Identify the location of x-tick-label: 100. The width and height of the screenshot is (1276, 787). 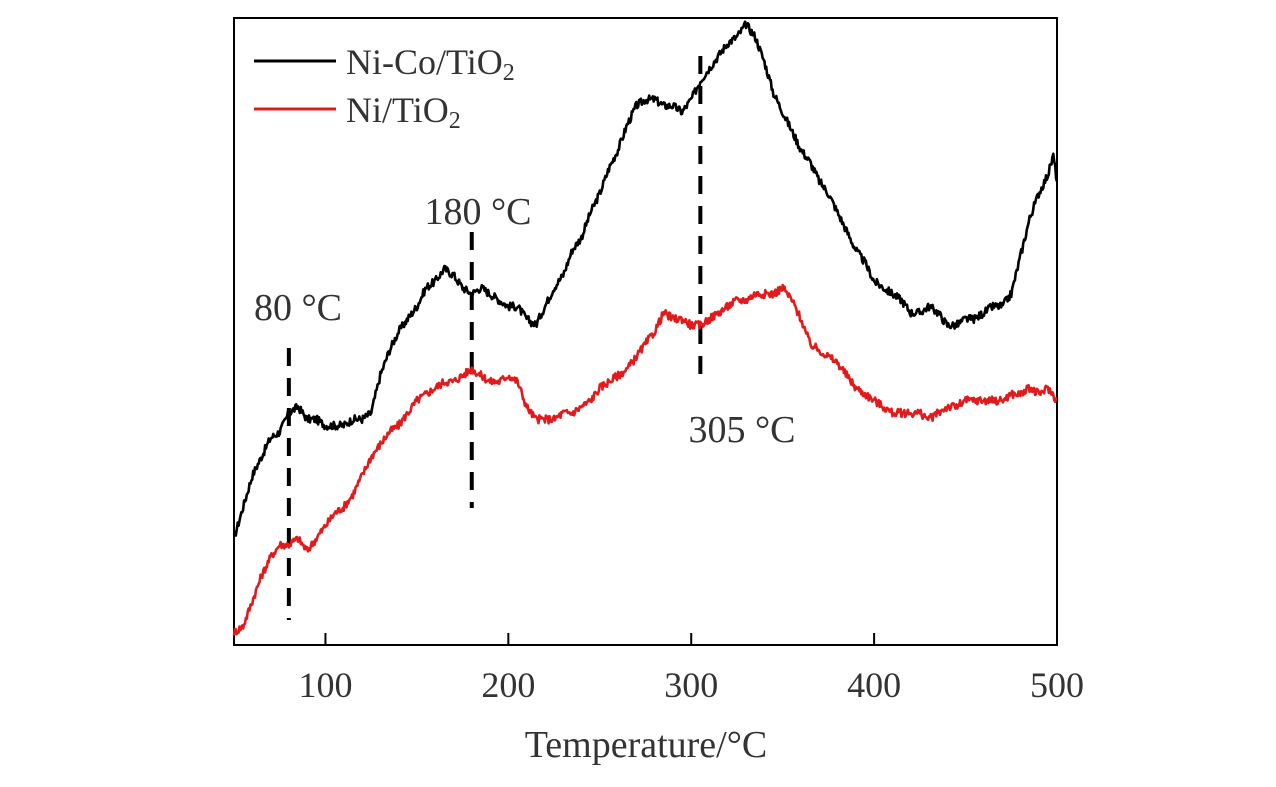
(325, 685).